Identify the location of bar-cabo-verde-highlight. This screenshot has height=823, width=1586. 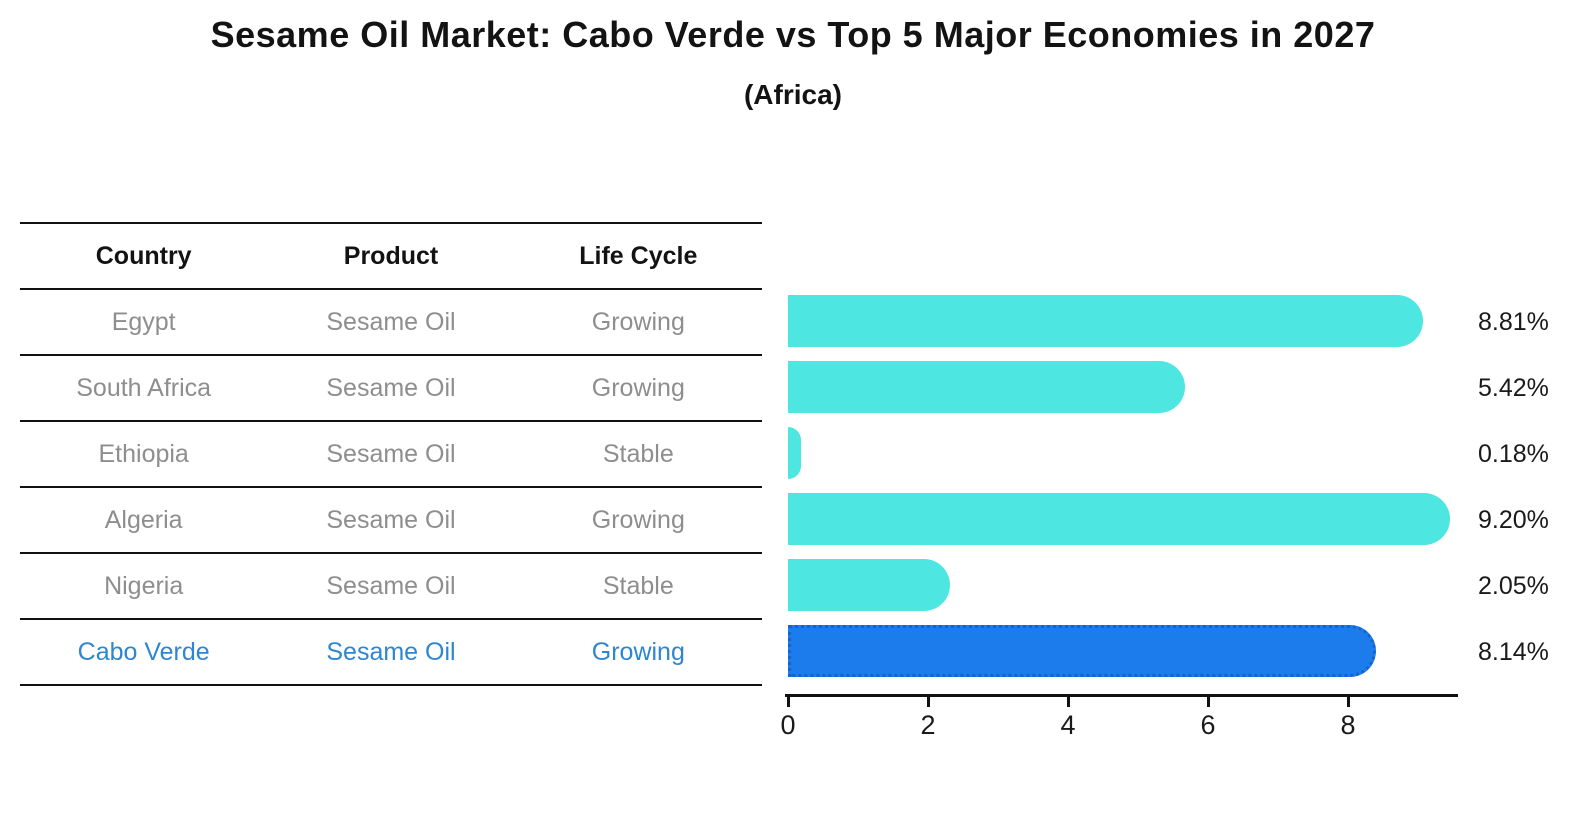
(1082, 651).